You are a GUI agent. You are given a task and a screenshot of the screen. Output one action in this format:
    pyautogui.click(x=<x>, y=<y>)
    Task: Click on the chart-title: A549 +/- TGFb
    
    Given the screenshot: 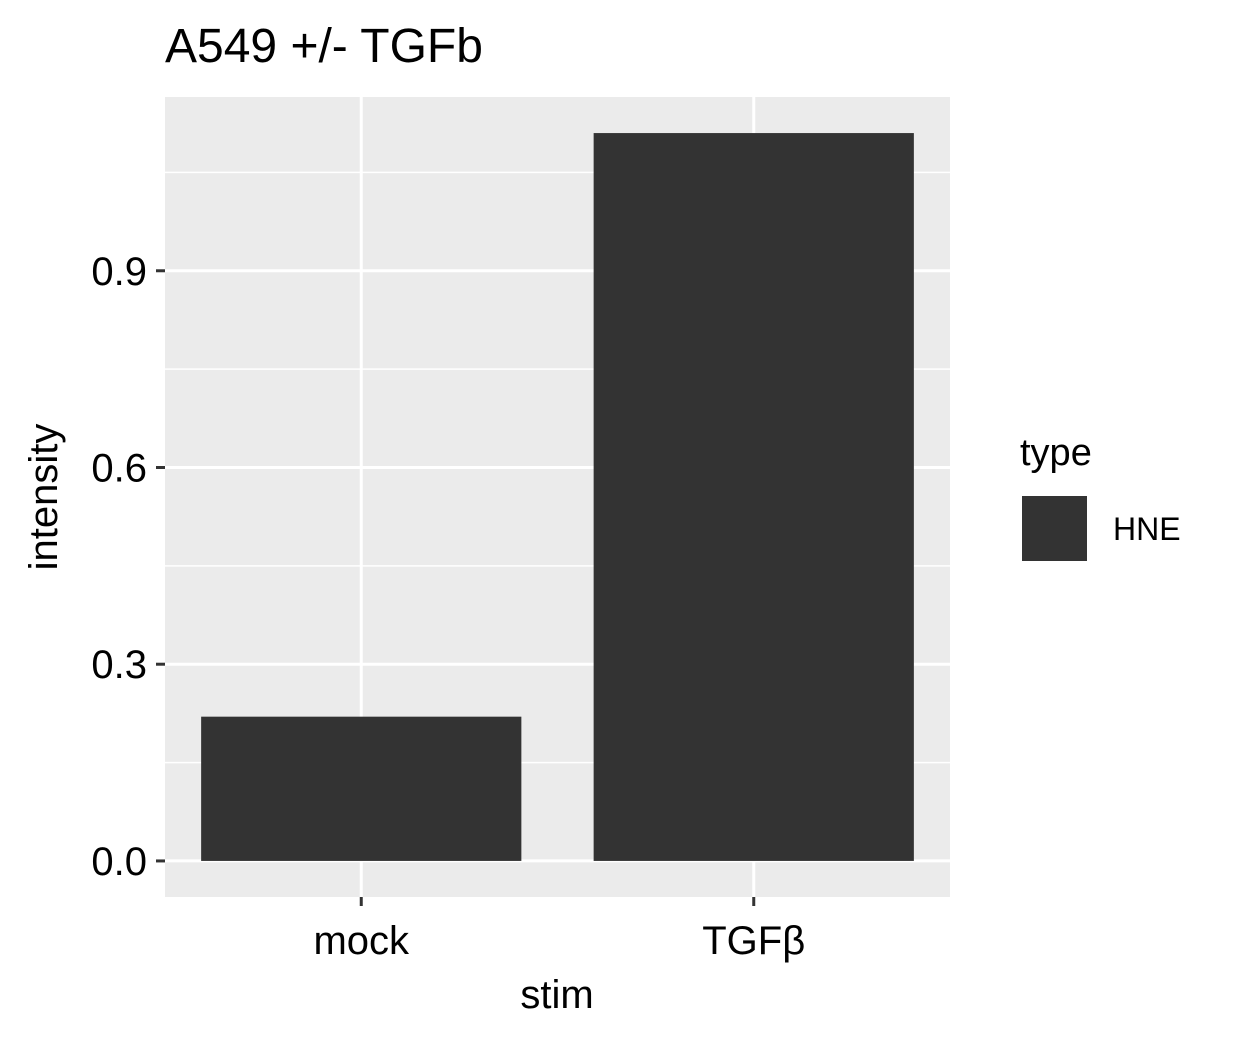 What is the action you would take?
    pyautogui.click(x=324, y=46)
    